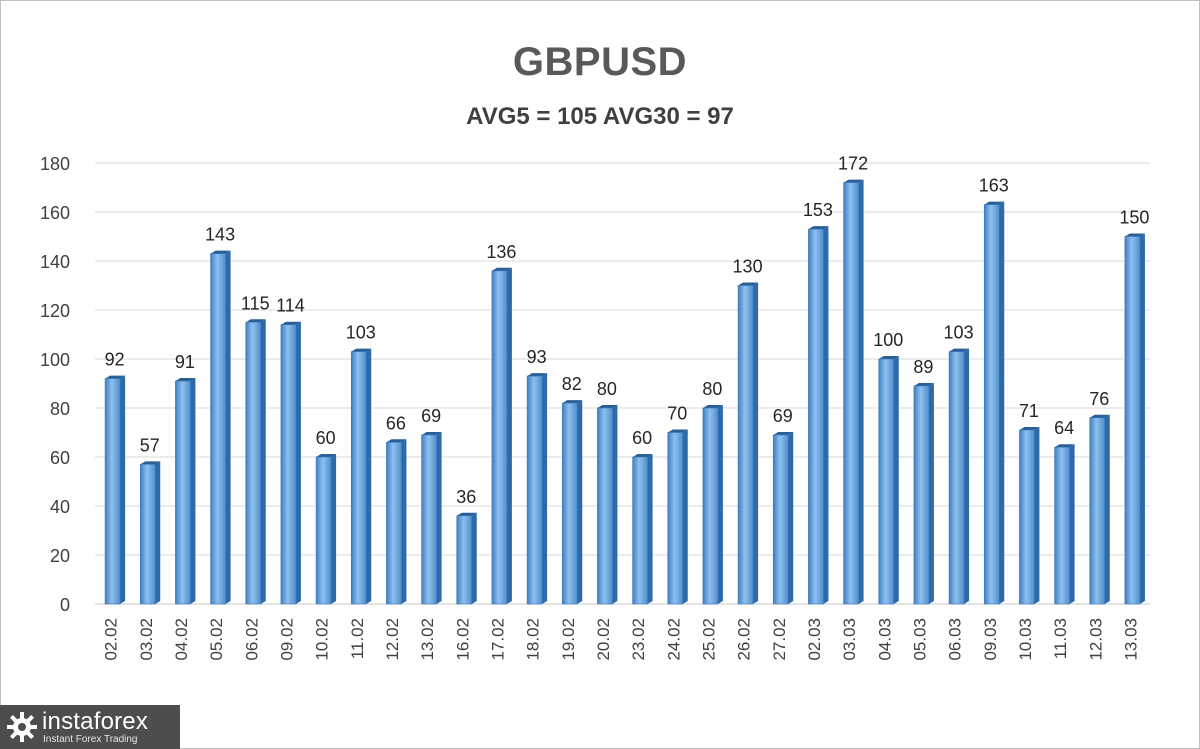 This screenshot has height=749, width=1200. Describe the element at coordinates (462, 639) in the screenshot. I see `x-tick-label: 16.02` at that location.